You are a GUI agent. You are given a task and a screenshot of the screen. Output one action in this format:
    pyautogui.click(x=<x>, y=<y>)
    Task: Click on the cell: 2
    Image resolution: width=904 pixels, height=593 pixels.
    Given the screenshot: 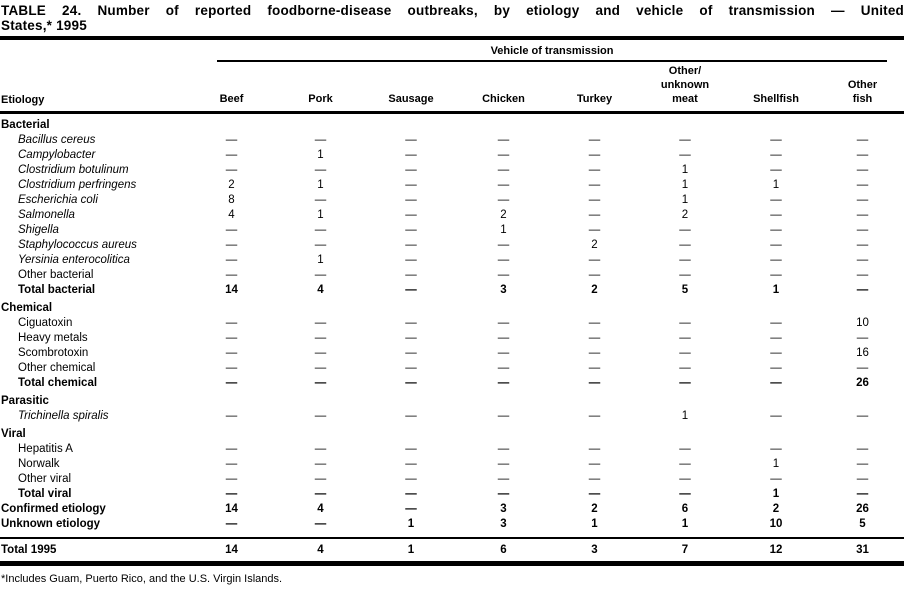 What is the action you would take?
    pyautogui.click(x=594, y=509)
    